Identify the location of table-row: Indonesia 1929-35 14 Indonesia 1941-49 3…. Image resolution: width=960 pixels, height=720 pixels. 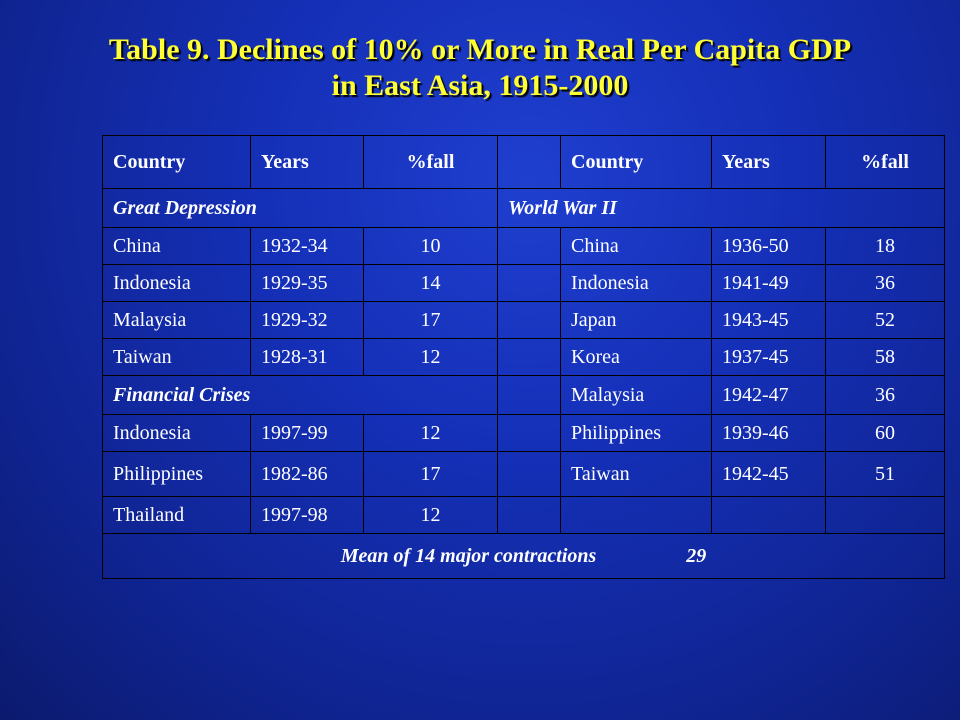
(523, 283).